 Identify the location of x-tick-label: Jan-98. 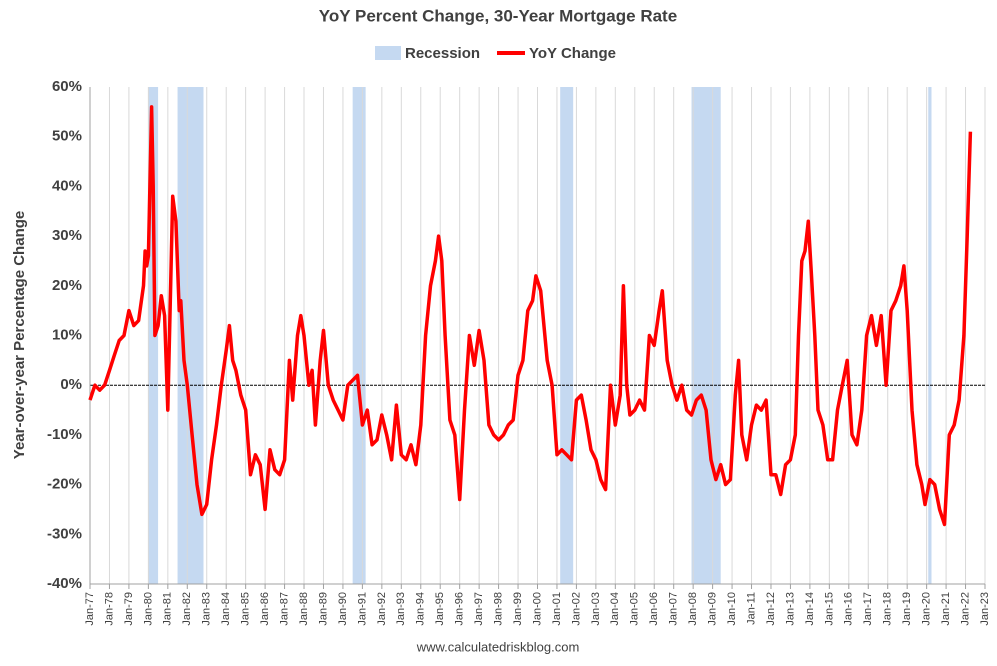
(498, 609).